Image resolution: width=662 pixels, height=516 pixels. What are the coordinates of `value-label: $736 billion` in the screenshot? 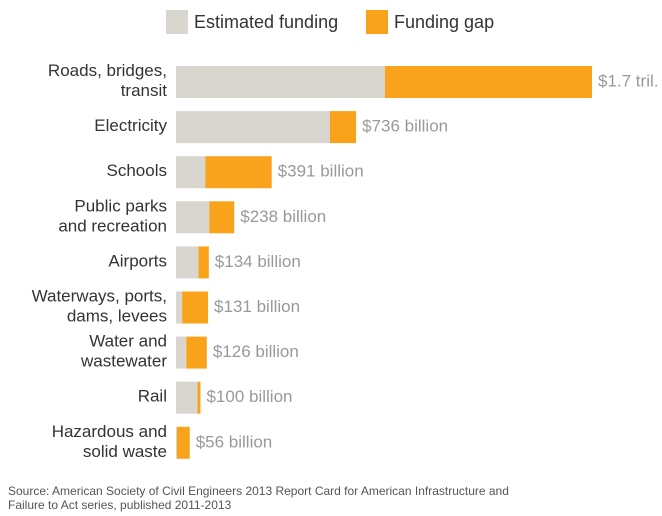 It's located at (405, 126).